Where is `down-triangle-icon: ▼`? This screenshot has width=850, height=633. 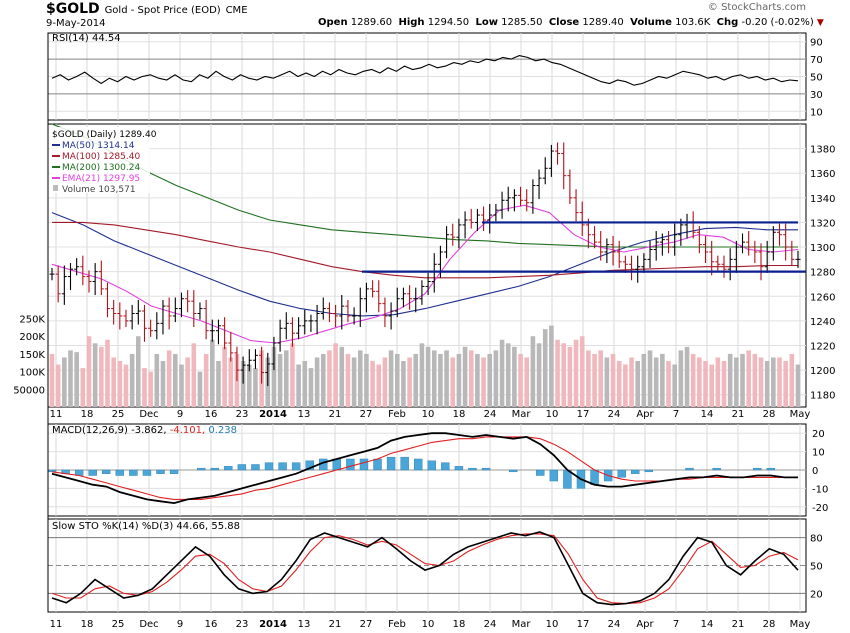 down-triangle-icon: ▼ is located at coordinates (820, 23).